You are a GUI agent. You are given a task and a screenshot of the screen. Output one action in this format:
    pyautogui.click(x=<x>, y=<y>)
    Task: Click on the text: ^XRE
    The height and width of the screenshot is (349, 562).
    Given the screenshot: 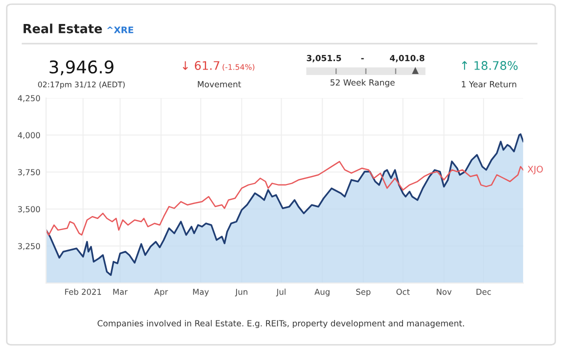 What is the action you would take?
    pyautogui.click(x=120, y=30)
    